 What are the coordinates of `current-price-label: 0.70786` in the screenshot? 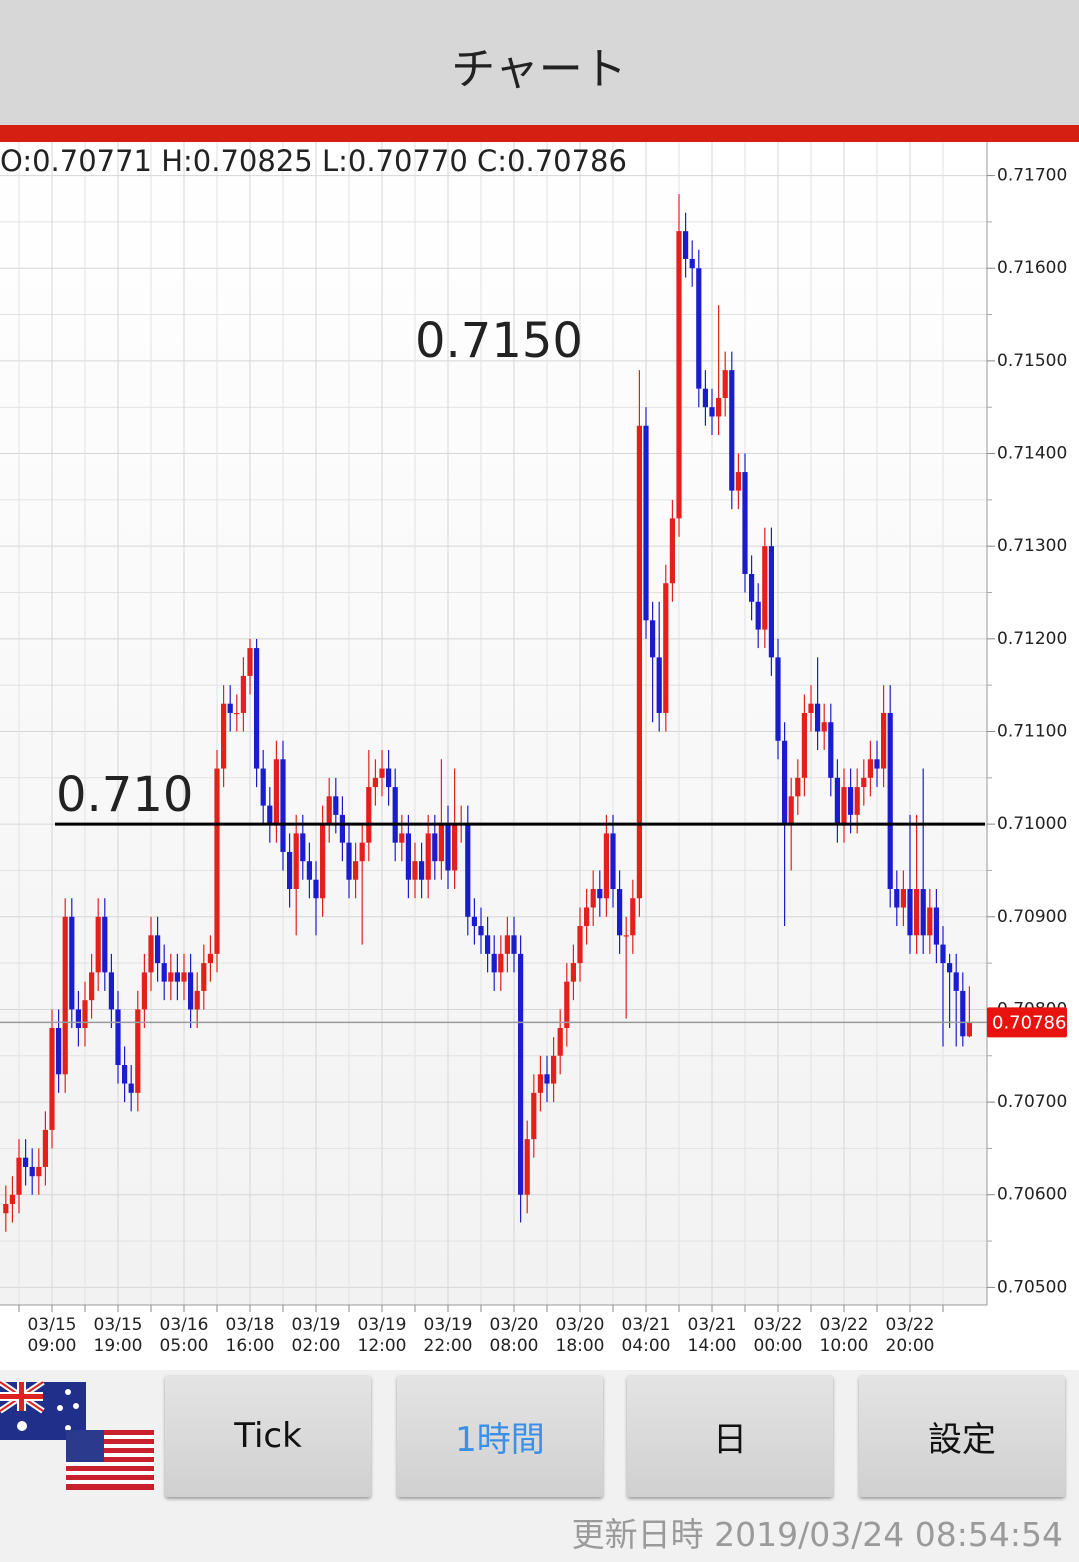 It's located at (1029, 1022).